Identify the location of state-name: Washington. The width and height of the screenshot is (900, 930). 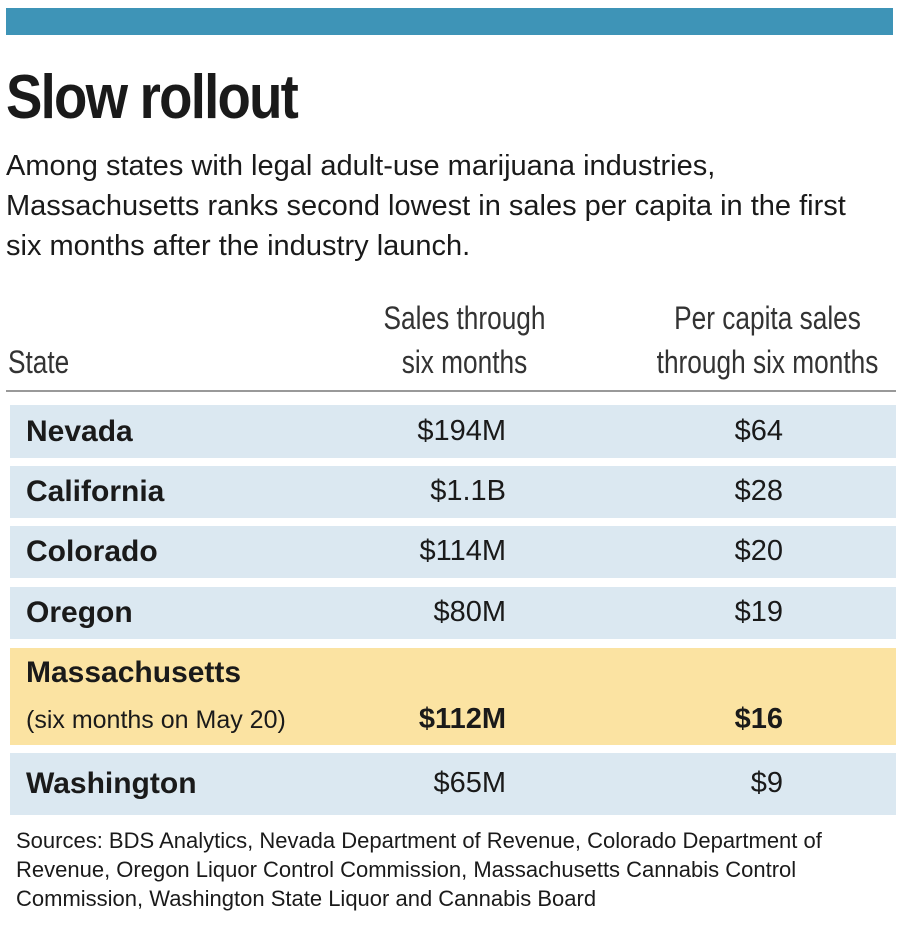
(111, 783).